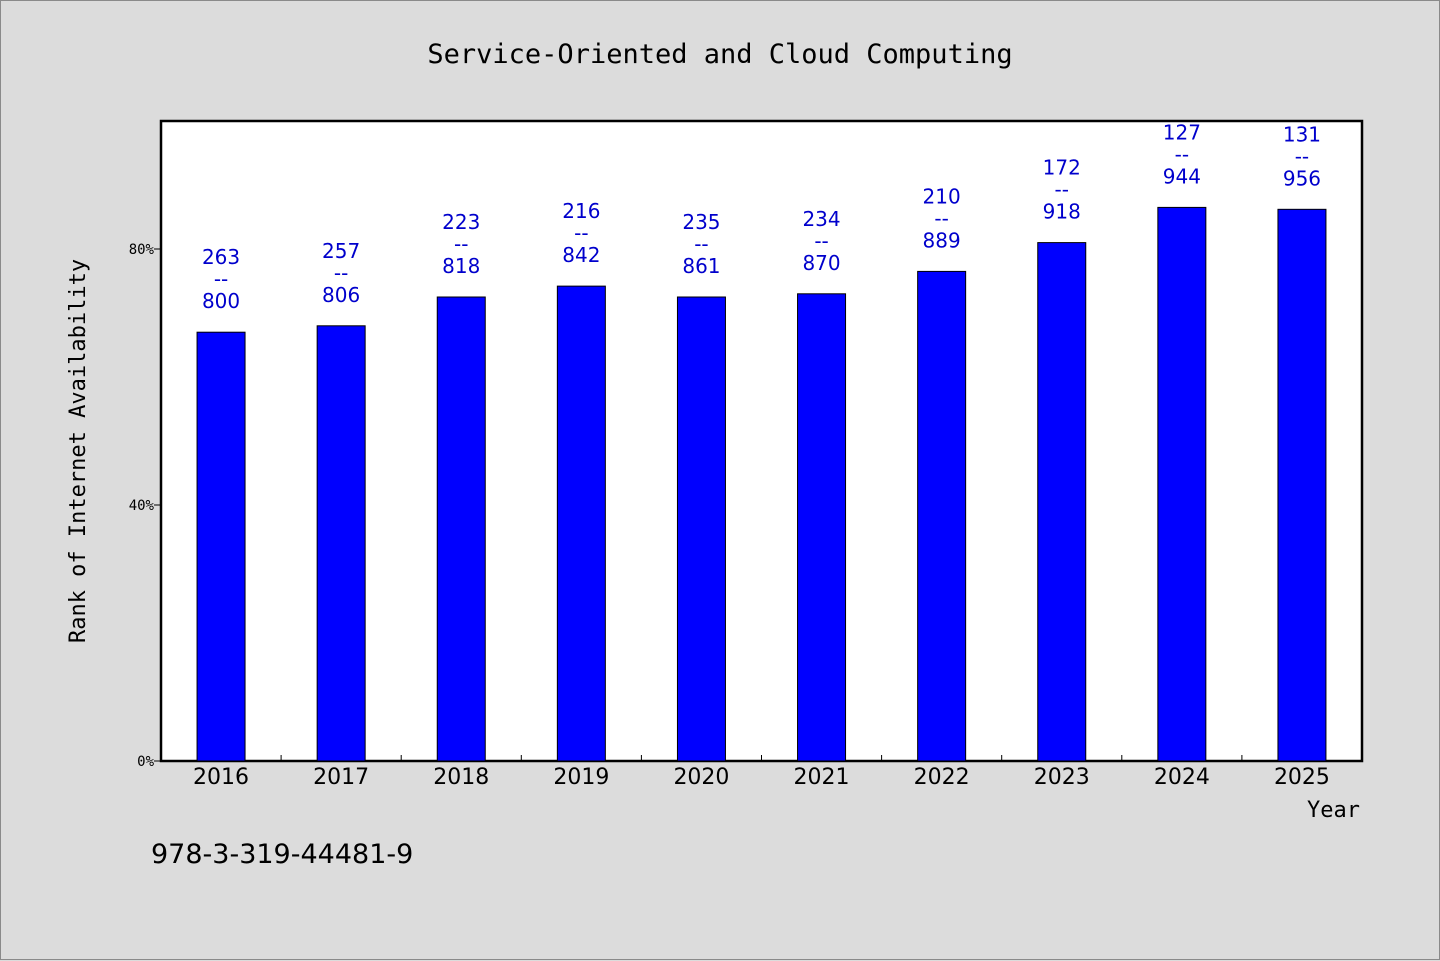 The width and height of the screenshot is (1440, 961). I want to click on bar-2018, so click(461, 529).